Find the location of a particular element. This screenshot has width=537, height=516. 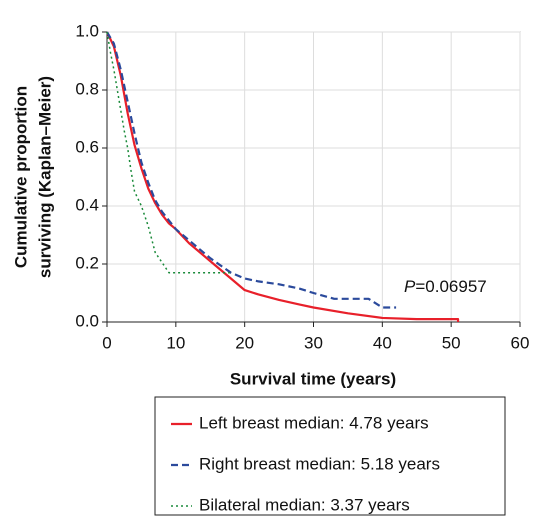

x-tick-label: 40 is located at coordinates (382, 342).